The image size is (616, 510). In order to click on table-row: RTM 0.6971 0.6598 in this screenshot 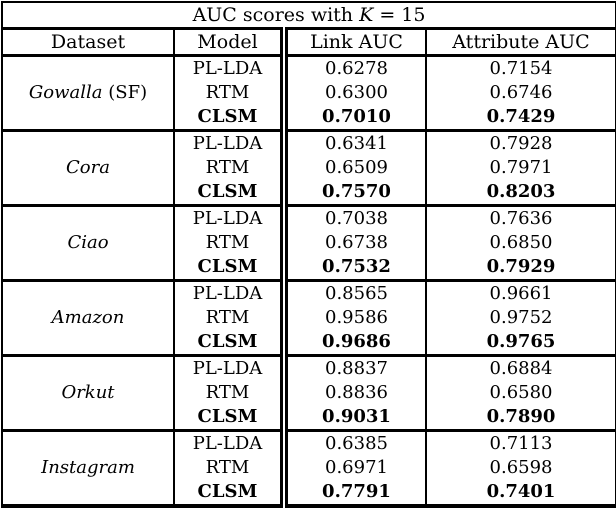, I will do `click(309, 468)`.